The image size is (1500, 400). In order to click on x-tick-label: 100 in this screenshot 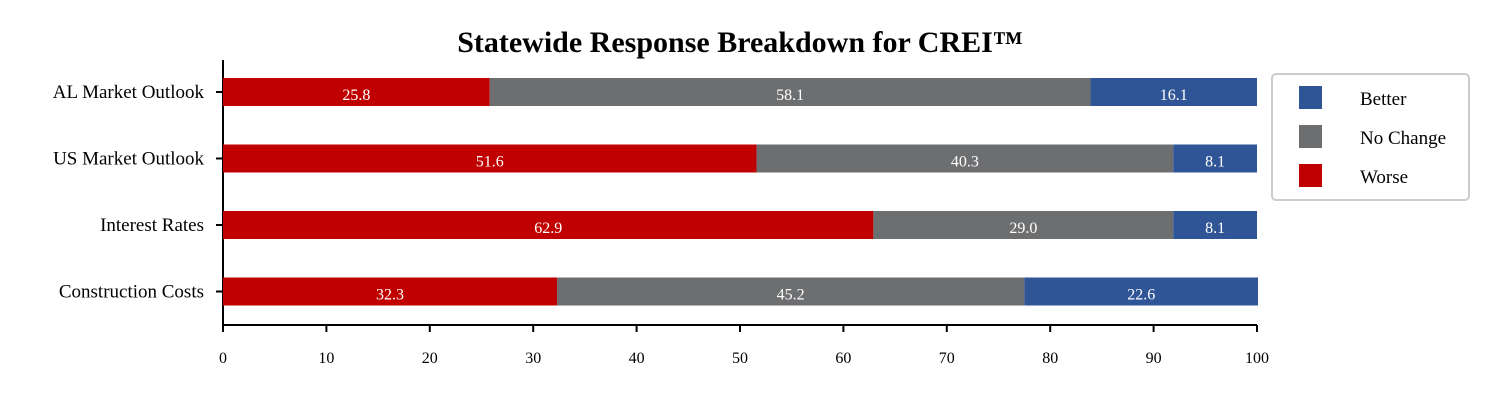, I will do `click(1257, 358)`.